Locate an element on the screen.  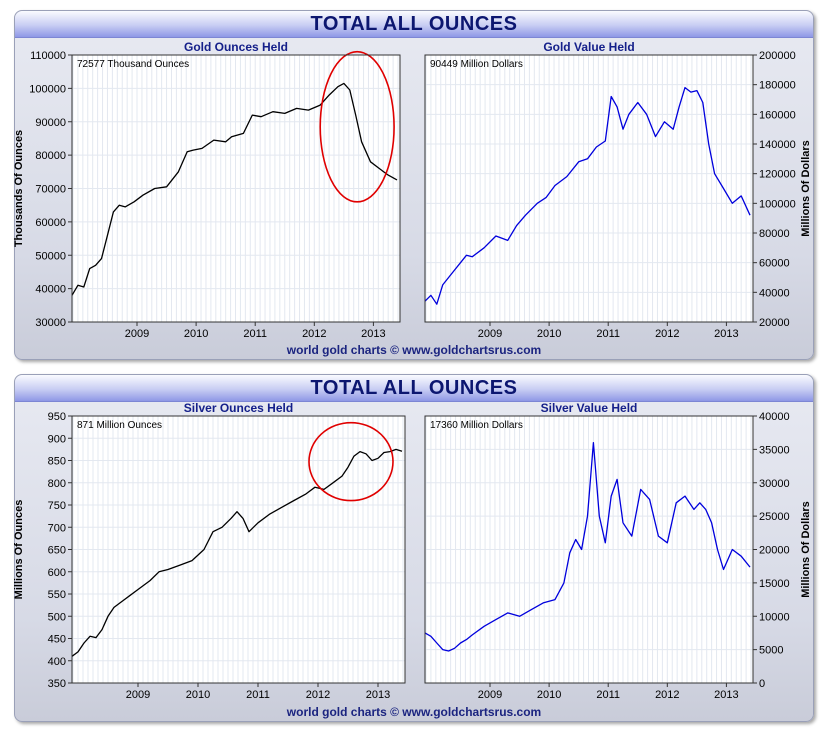
y-tick-label: 160000 is located at coordinates (777, 115).